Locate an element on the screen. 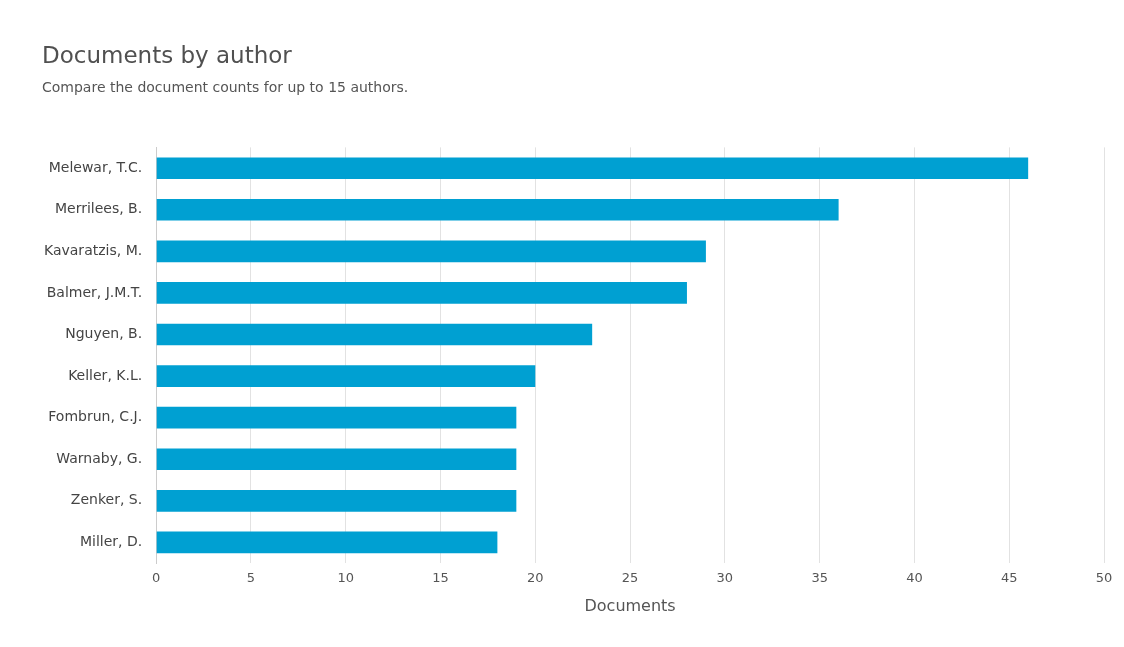 The image size is (1124, 647). x-tick-label: 35 is located at coordinates (819, 578).